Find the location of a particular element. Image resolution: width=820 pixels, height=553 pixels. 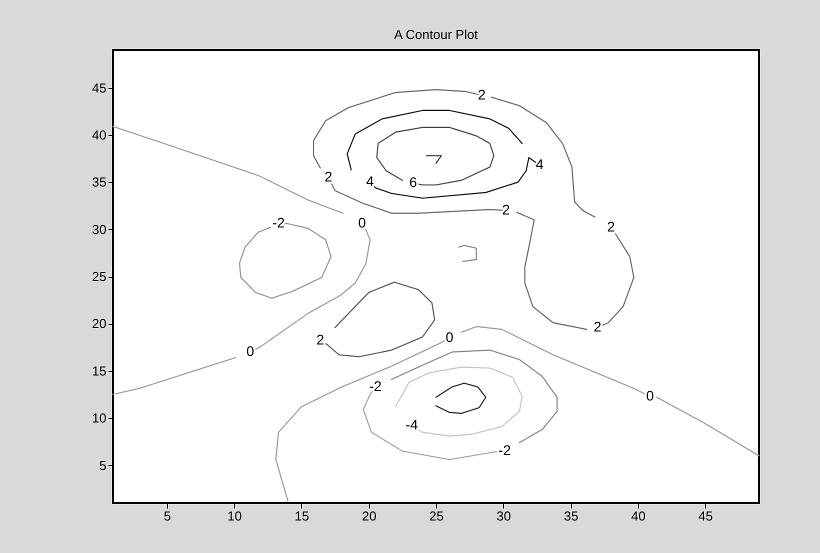

y-tick-label: 20 is located at coordinates (99, 324).